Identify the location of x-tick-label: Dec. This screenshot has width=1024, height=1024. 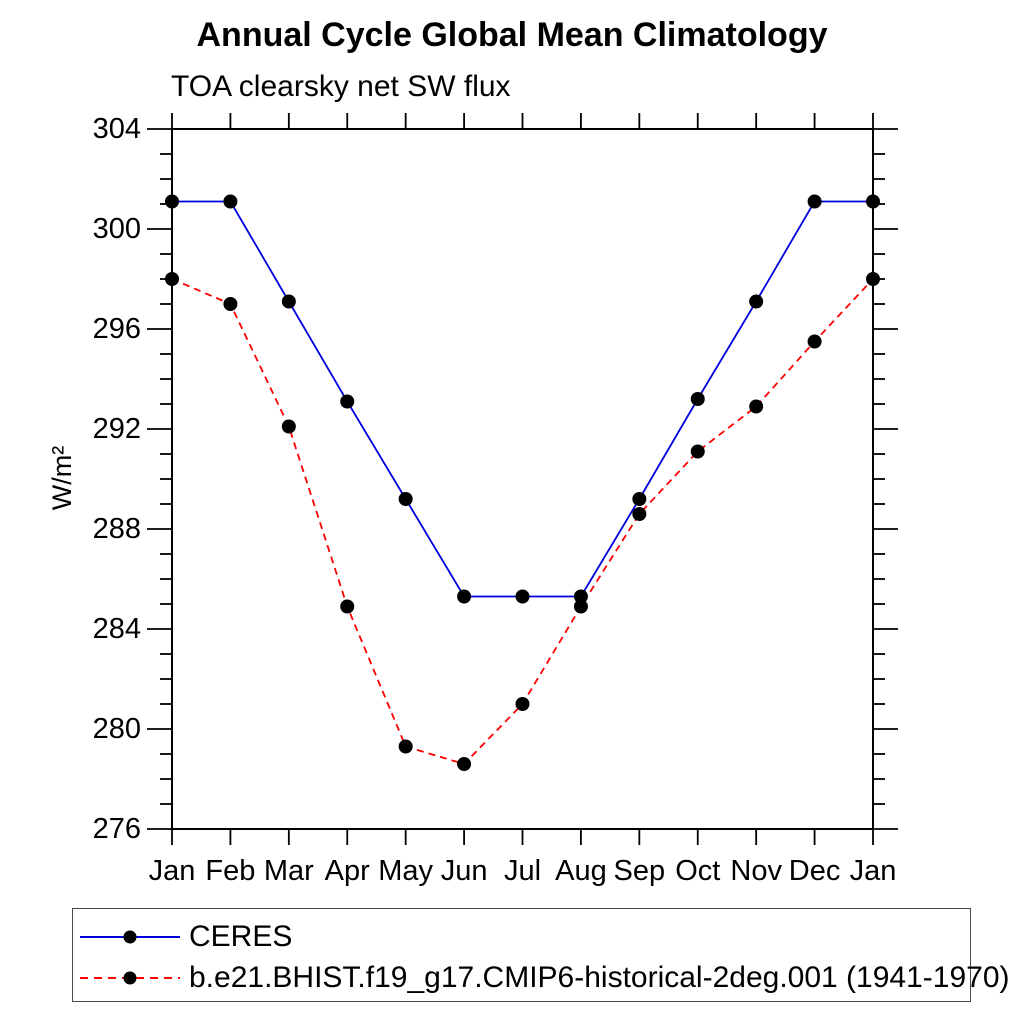
(815, 871).